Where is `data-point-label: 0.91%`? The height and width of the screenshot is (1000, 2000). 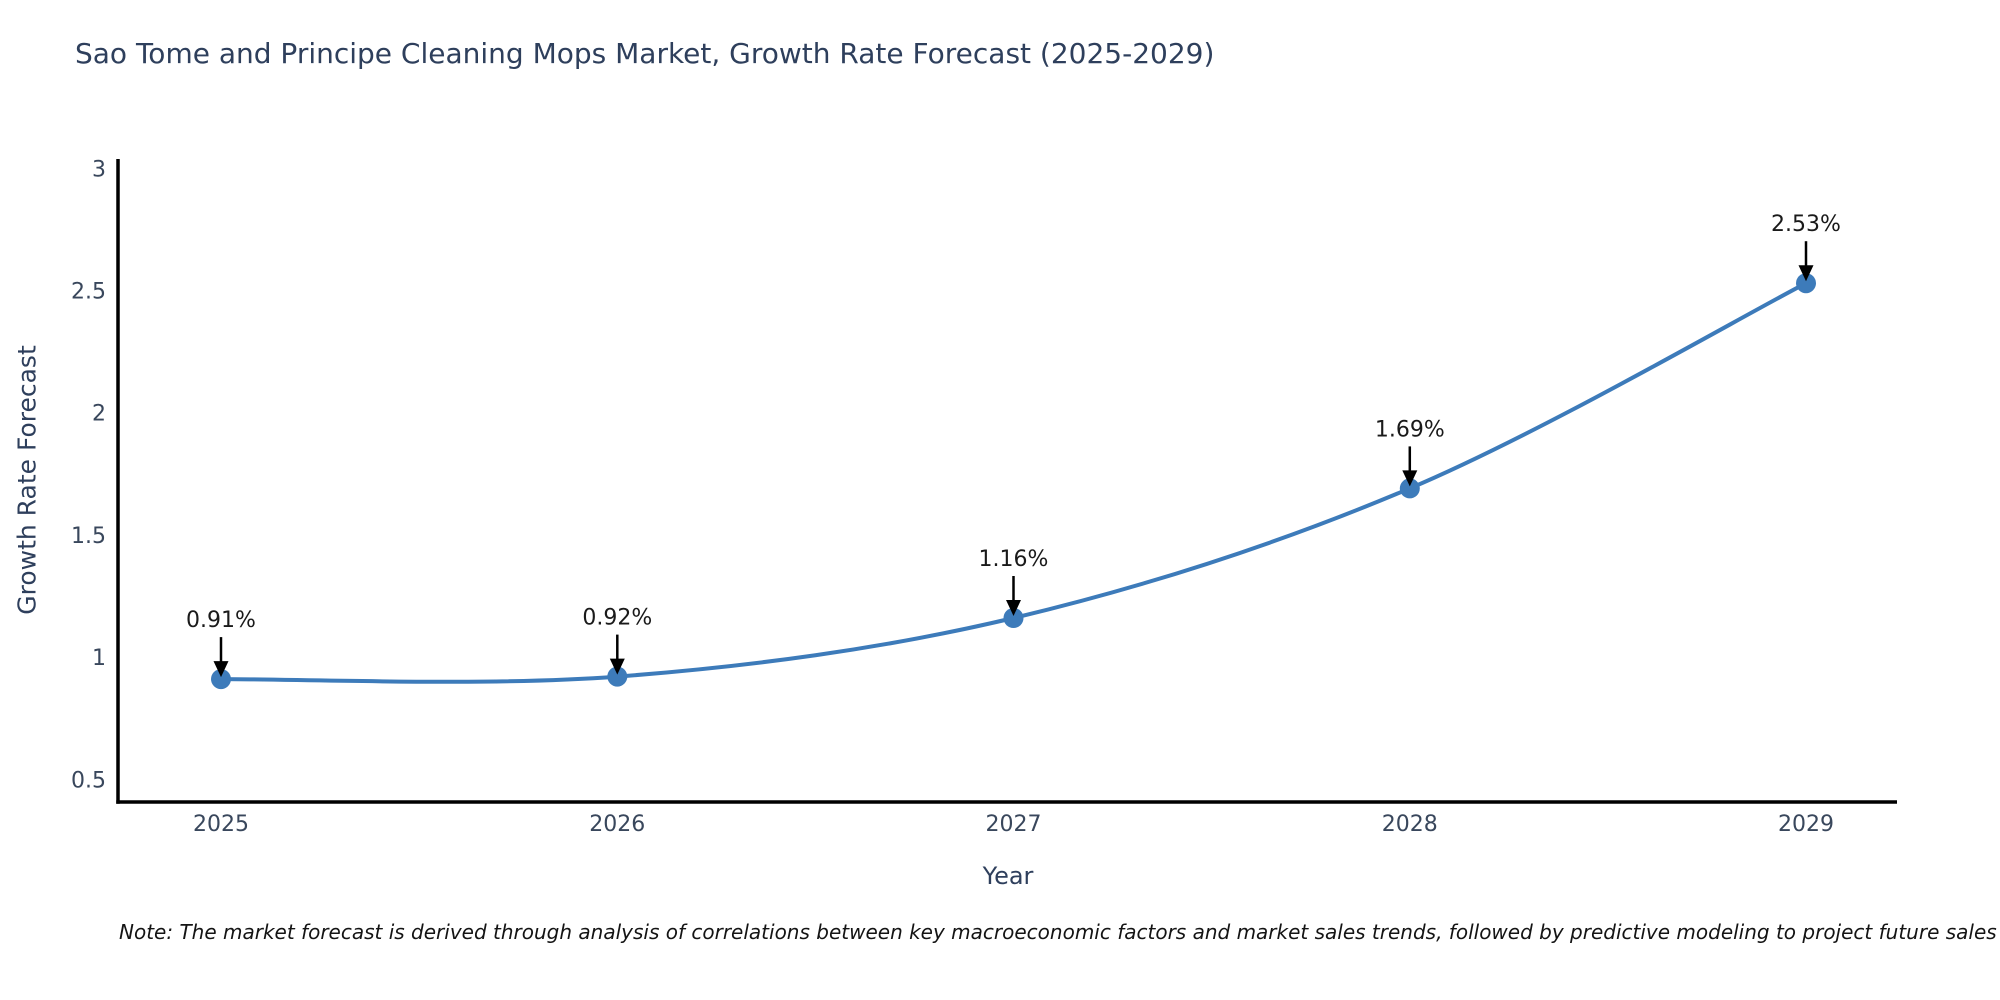
data-point-label: 0.91% is located at coordinates (221, 620).